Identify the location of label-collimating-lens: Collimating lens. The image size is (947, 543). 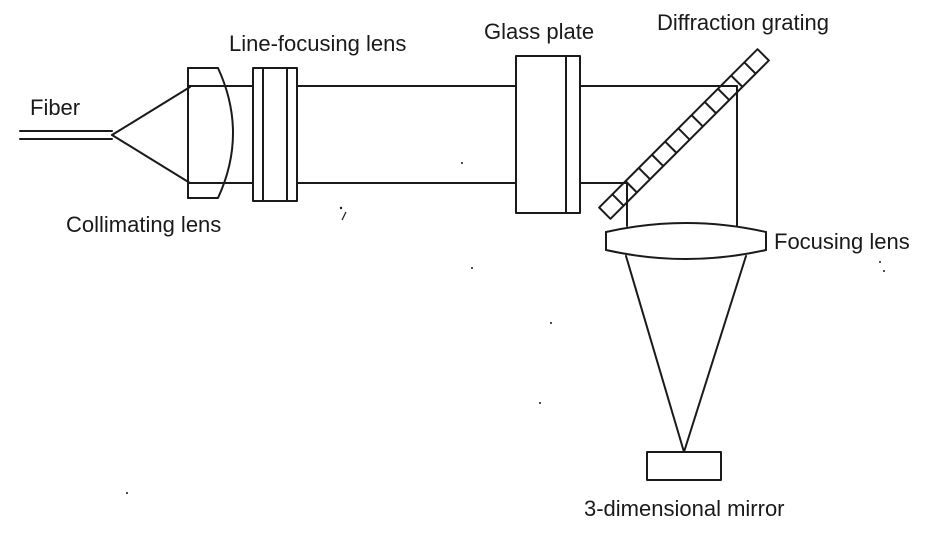
(143, 224).